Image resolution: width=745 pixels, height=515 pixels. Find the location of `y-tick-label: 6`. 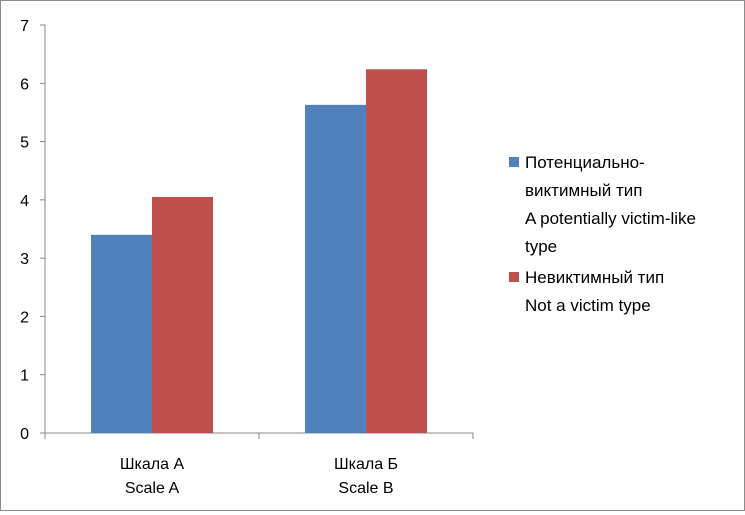

y-tick-label: 6 is located at coordinates (24, 84).